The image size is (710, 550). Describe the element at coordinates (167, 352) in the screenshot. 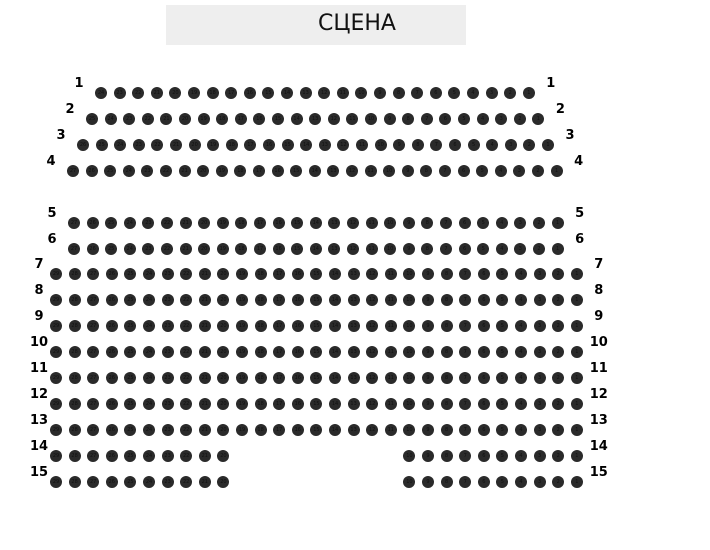

I see `seat-row-10-seat-23: 23` at that location.